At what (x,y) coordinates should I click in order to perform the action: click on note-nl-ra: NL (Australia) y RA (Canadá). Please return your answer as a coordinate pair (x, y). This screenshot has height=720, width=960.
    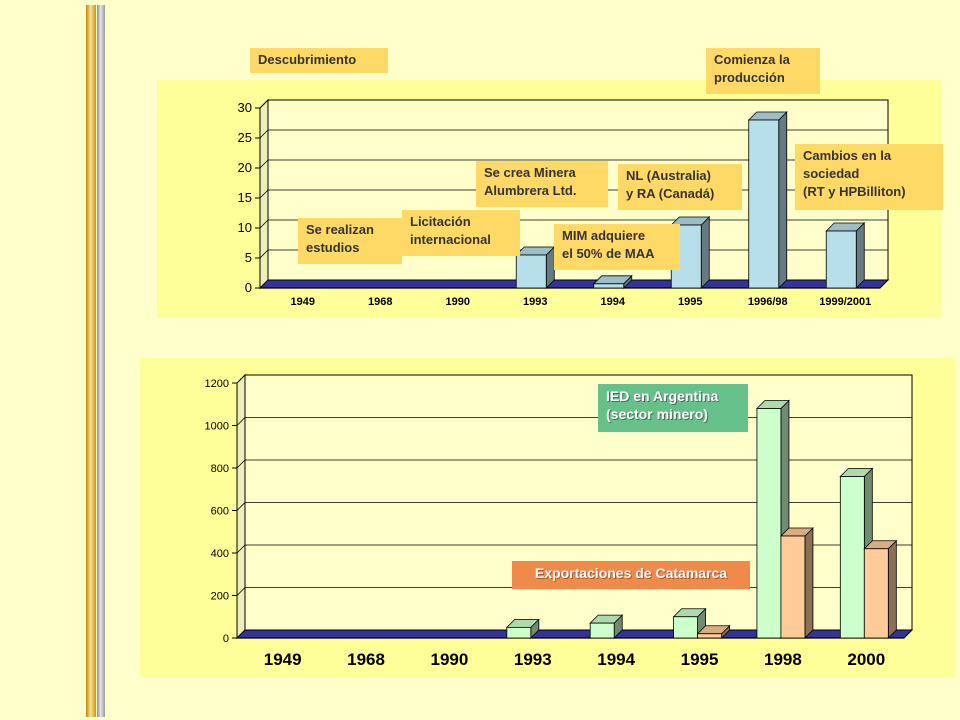
    Looking at the image, I should click on (680, 187).